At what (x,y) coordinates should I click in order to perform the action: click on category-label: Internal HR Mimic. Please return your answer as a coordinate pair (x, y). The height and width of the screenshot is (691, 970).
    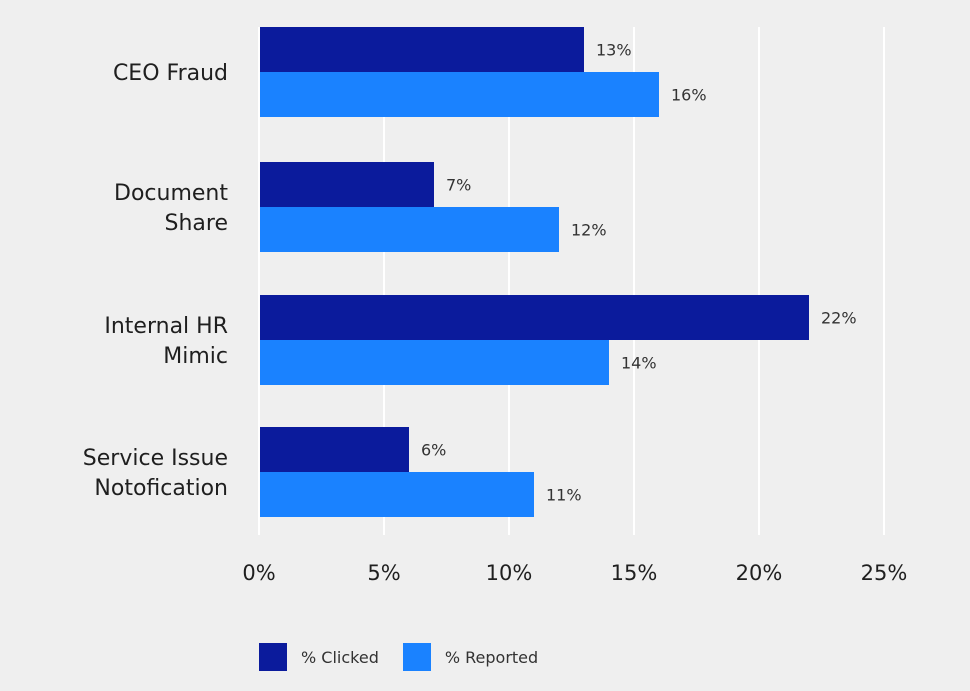
    Looking at the image, I should click on (166, 341).